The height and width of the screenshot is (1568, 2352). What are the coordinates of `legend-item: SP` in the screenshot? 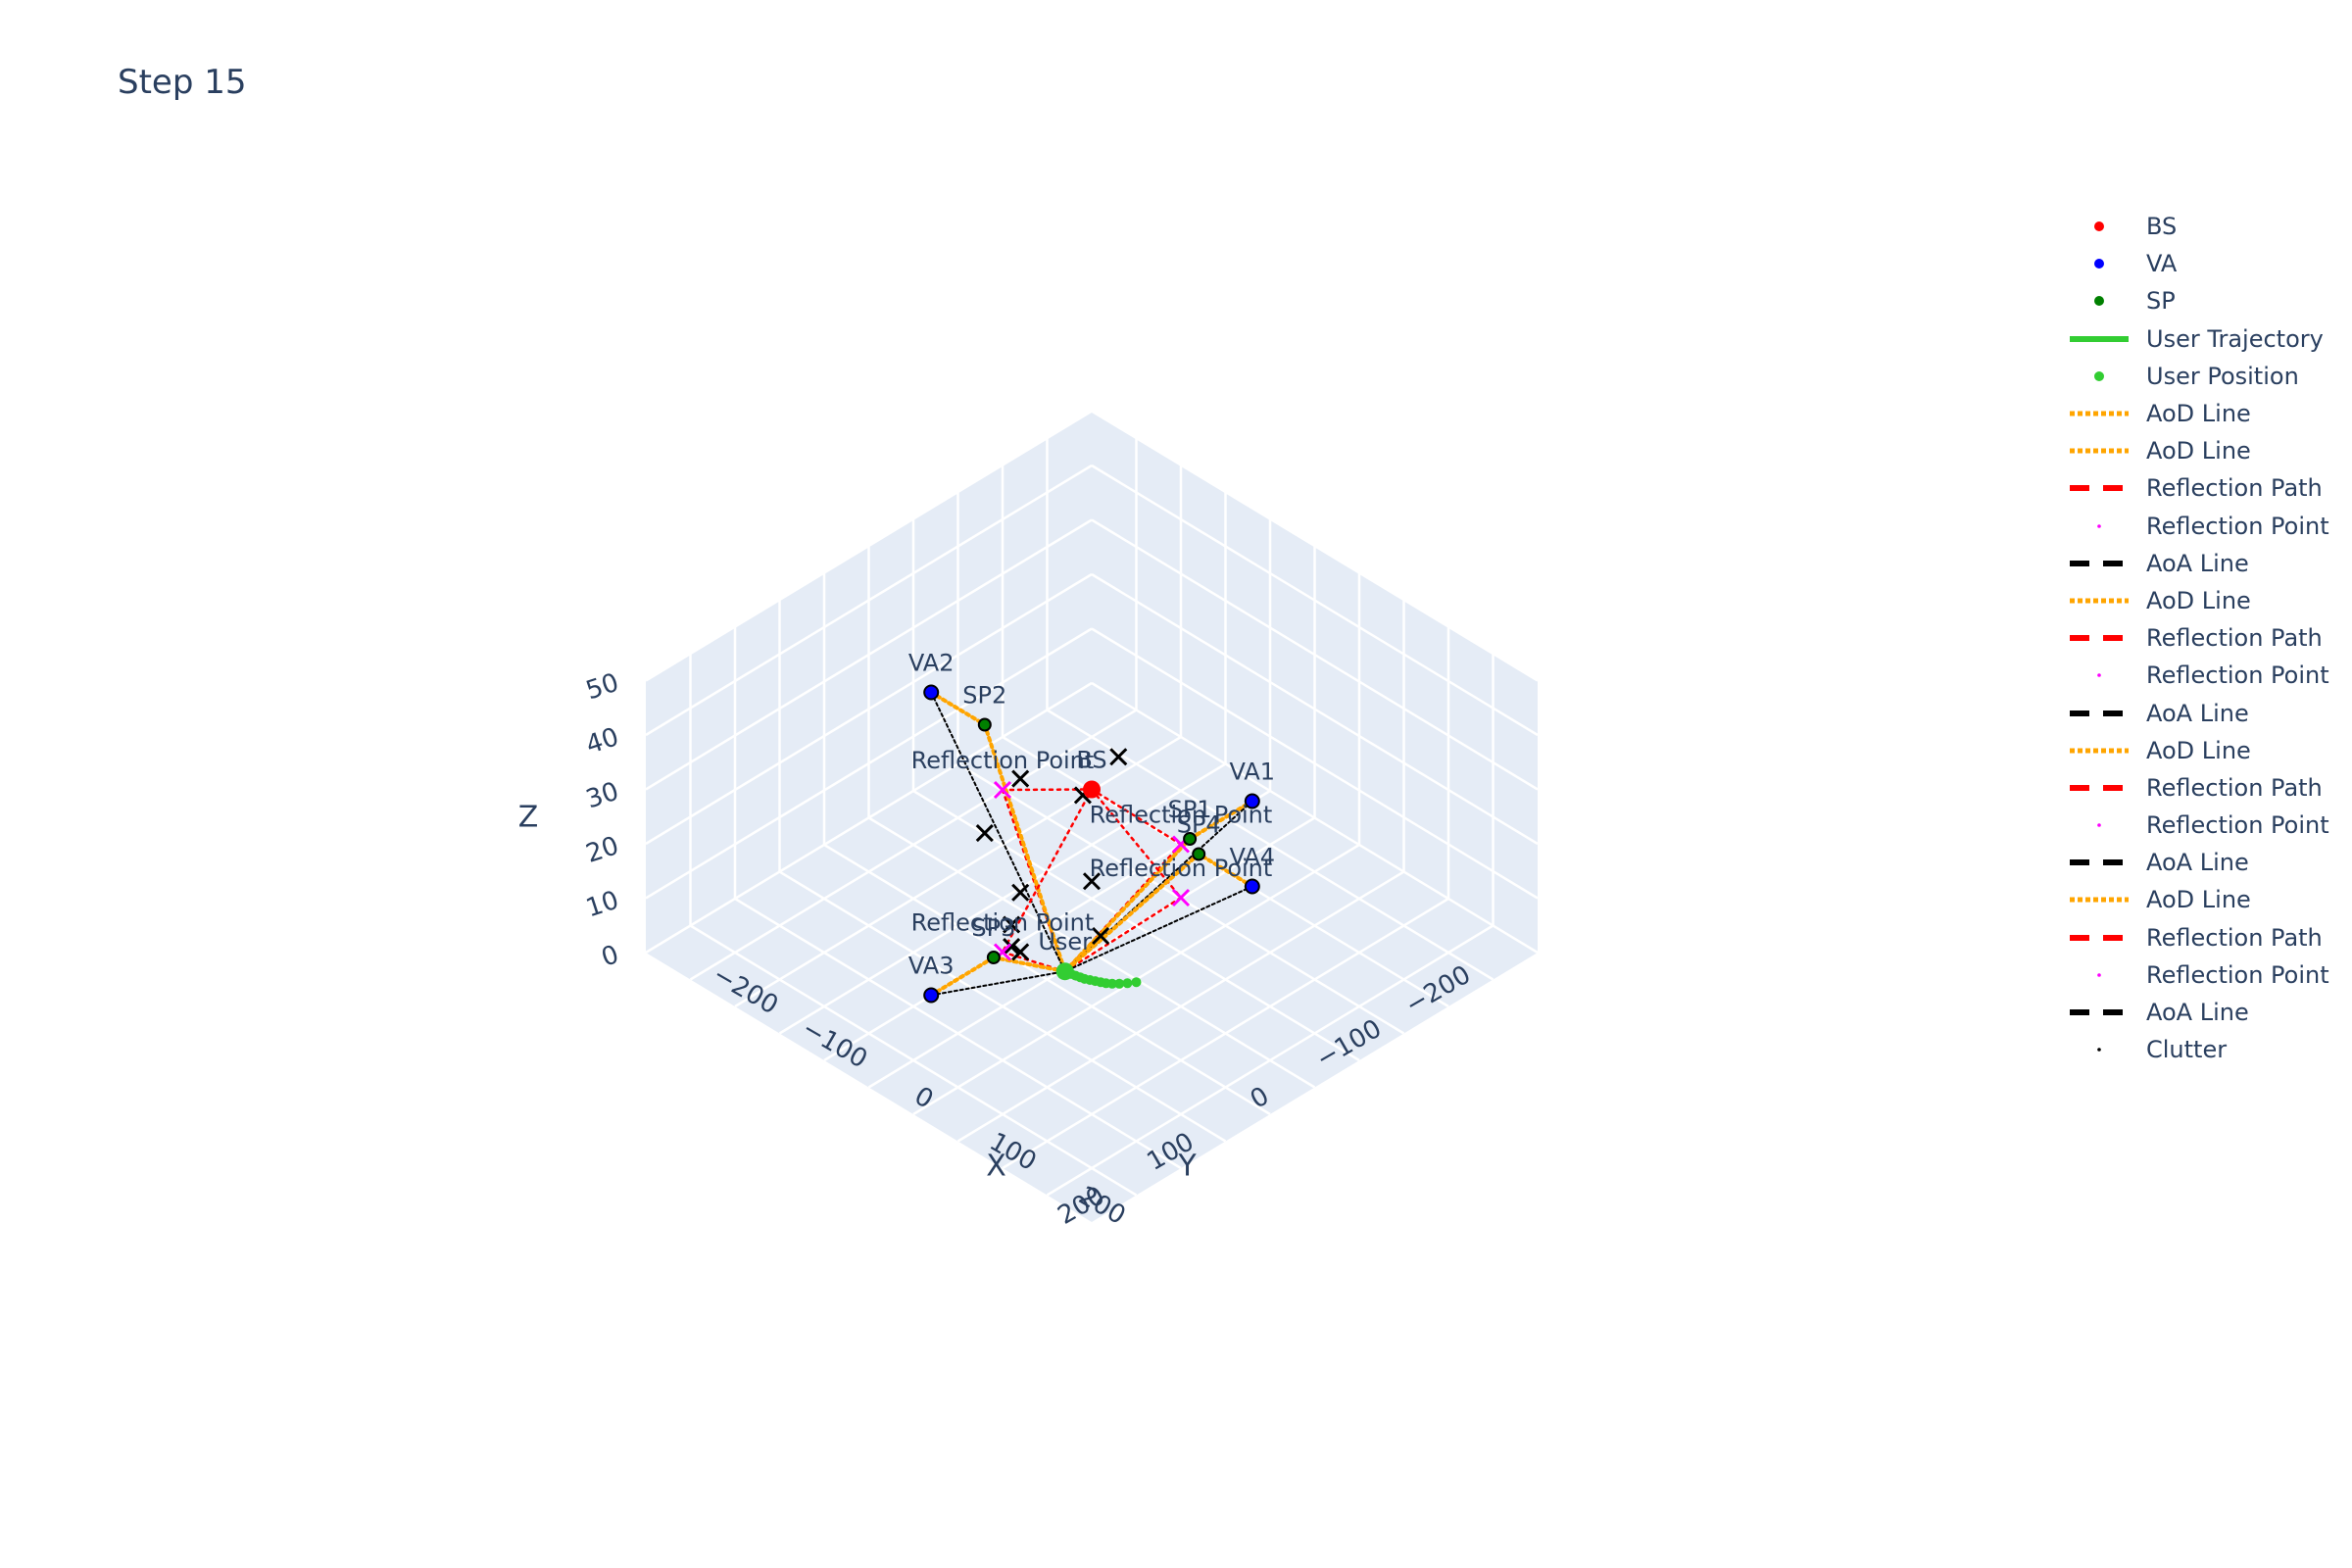 It's located at (2198, 300).